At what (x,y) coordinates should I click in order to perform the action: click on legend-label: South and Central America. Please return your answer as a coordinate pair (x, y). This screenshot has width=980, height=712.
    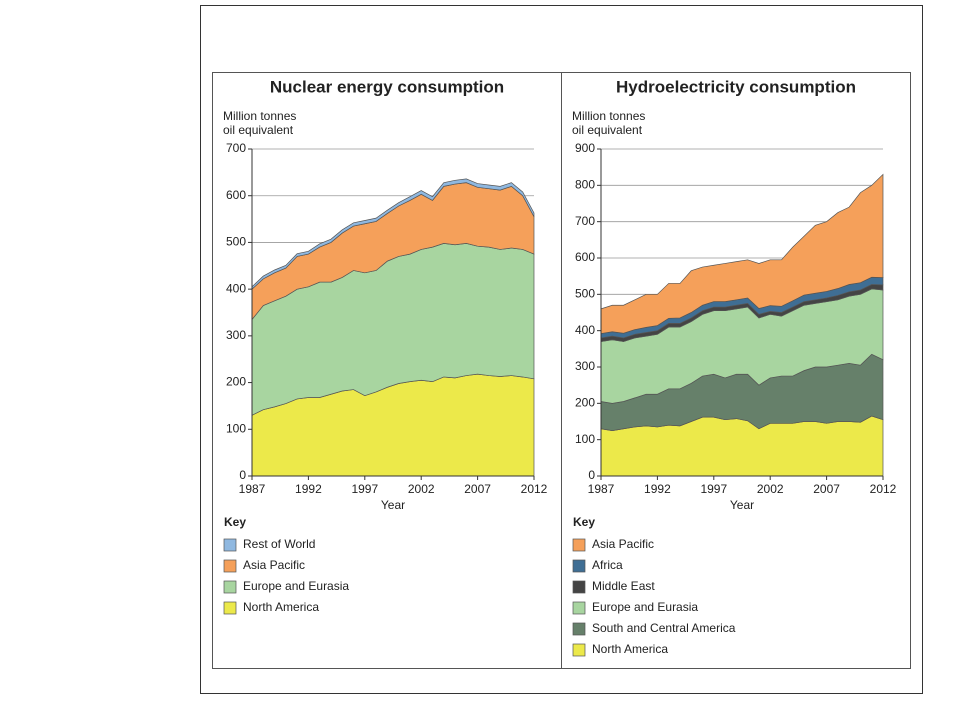
    Looking at the image, I should click on (664, 628).